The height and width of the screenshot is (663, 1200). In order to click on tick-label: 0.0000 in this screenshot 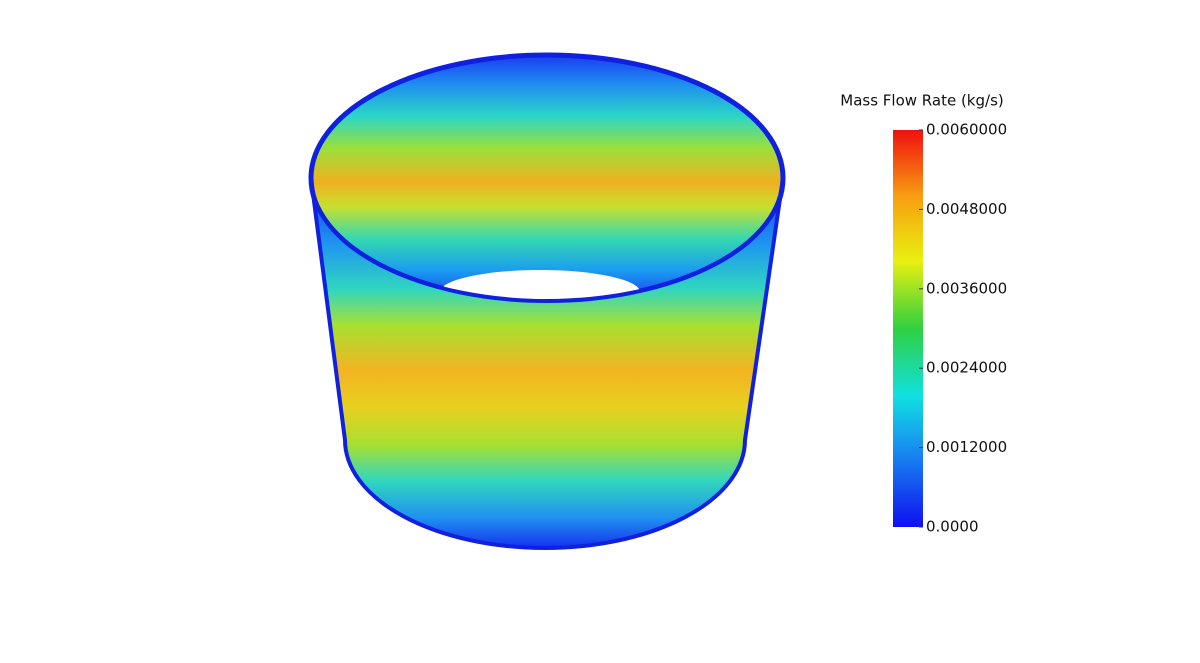, I will do `click(952, 527)`.